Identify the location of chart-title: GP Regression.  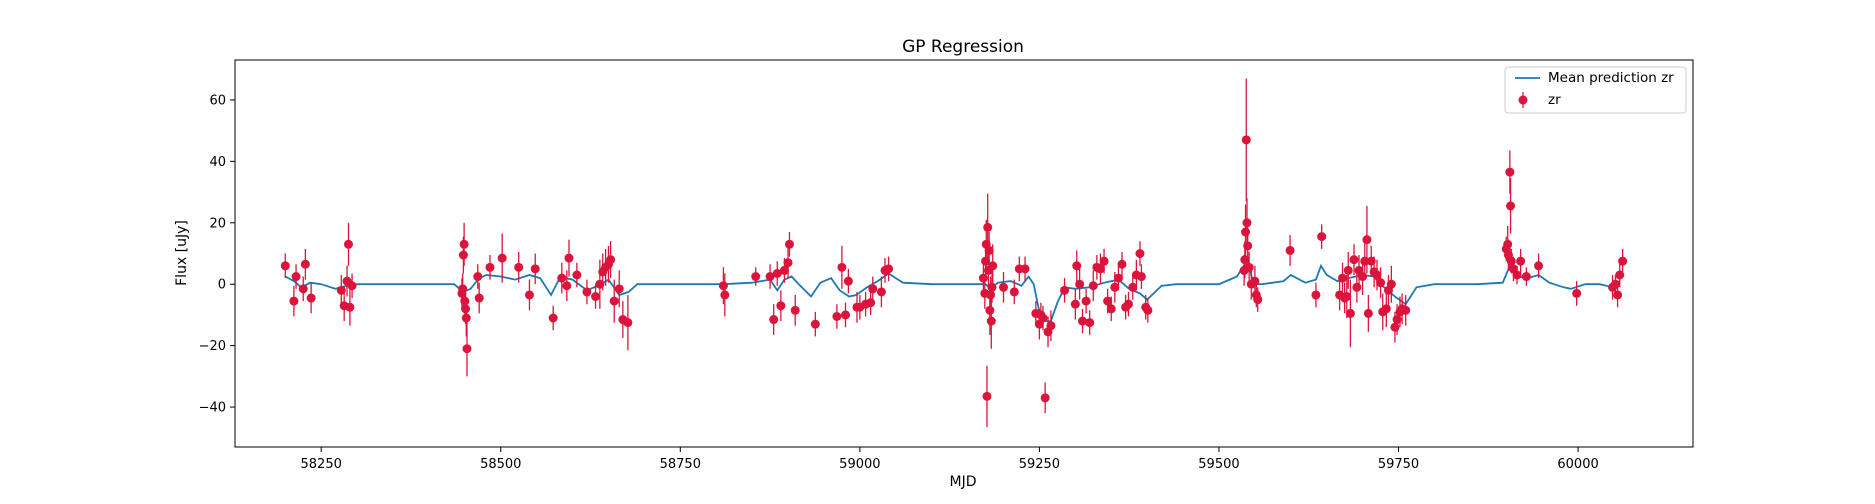
(963, 47).